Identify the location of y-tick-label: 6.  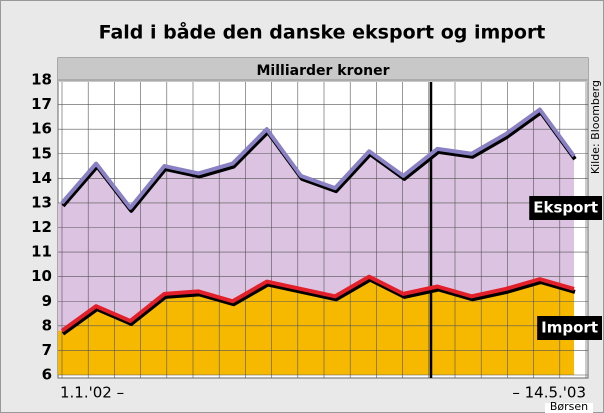
(47, 375).